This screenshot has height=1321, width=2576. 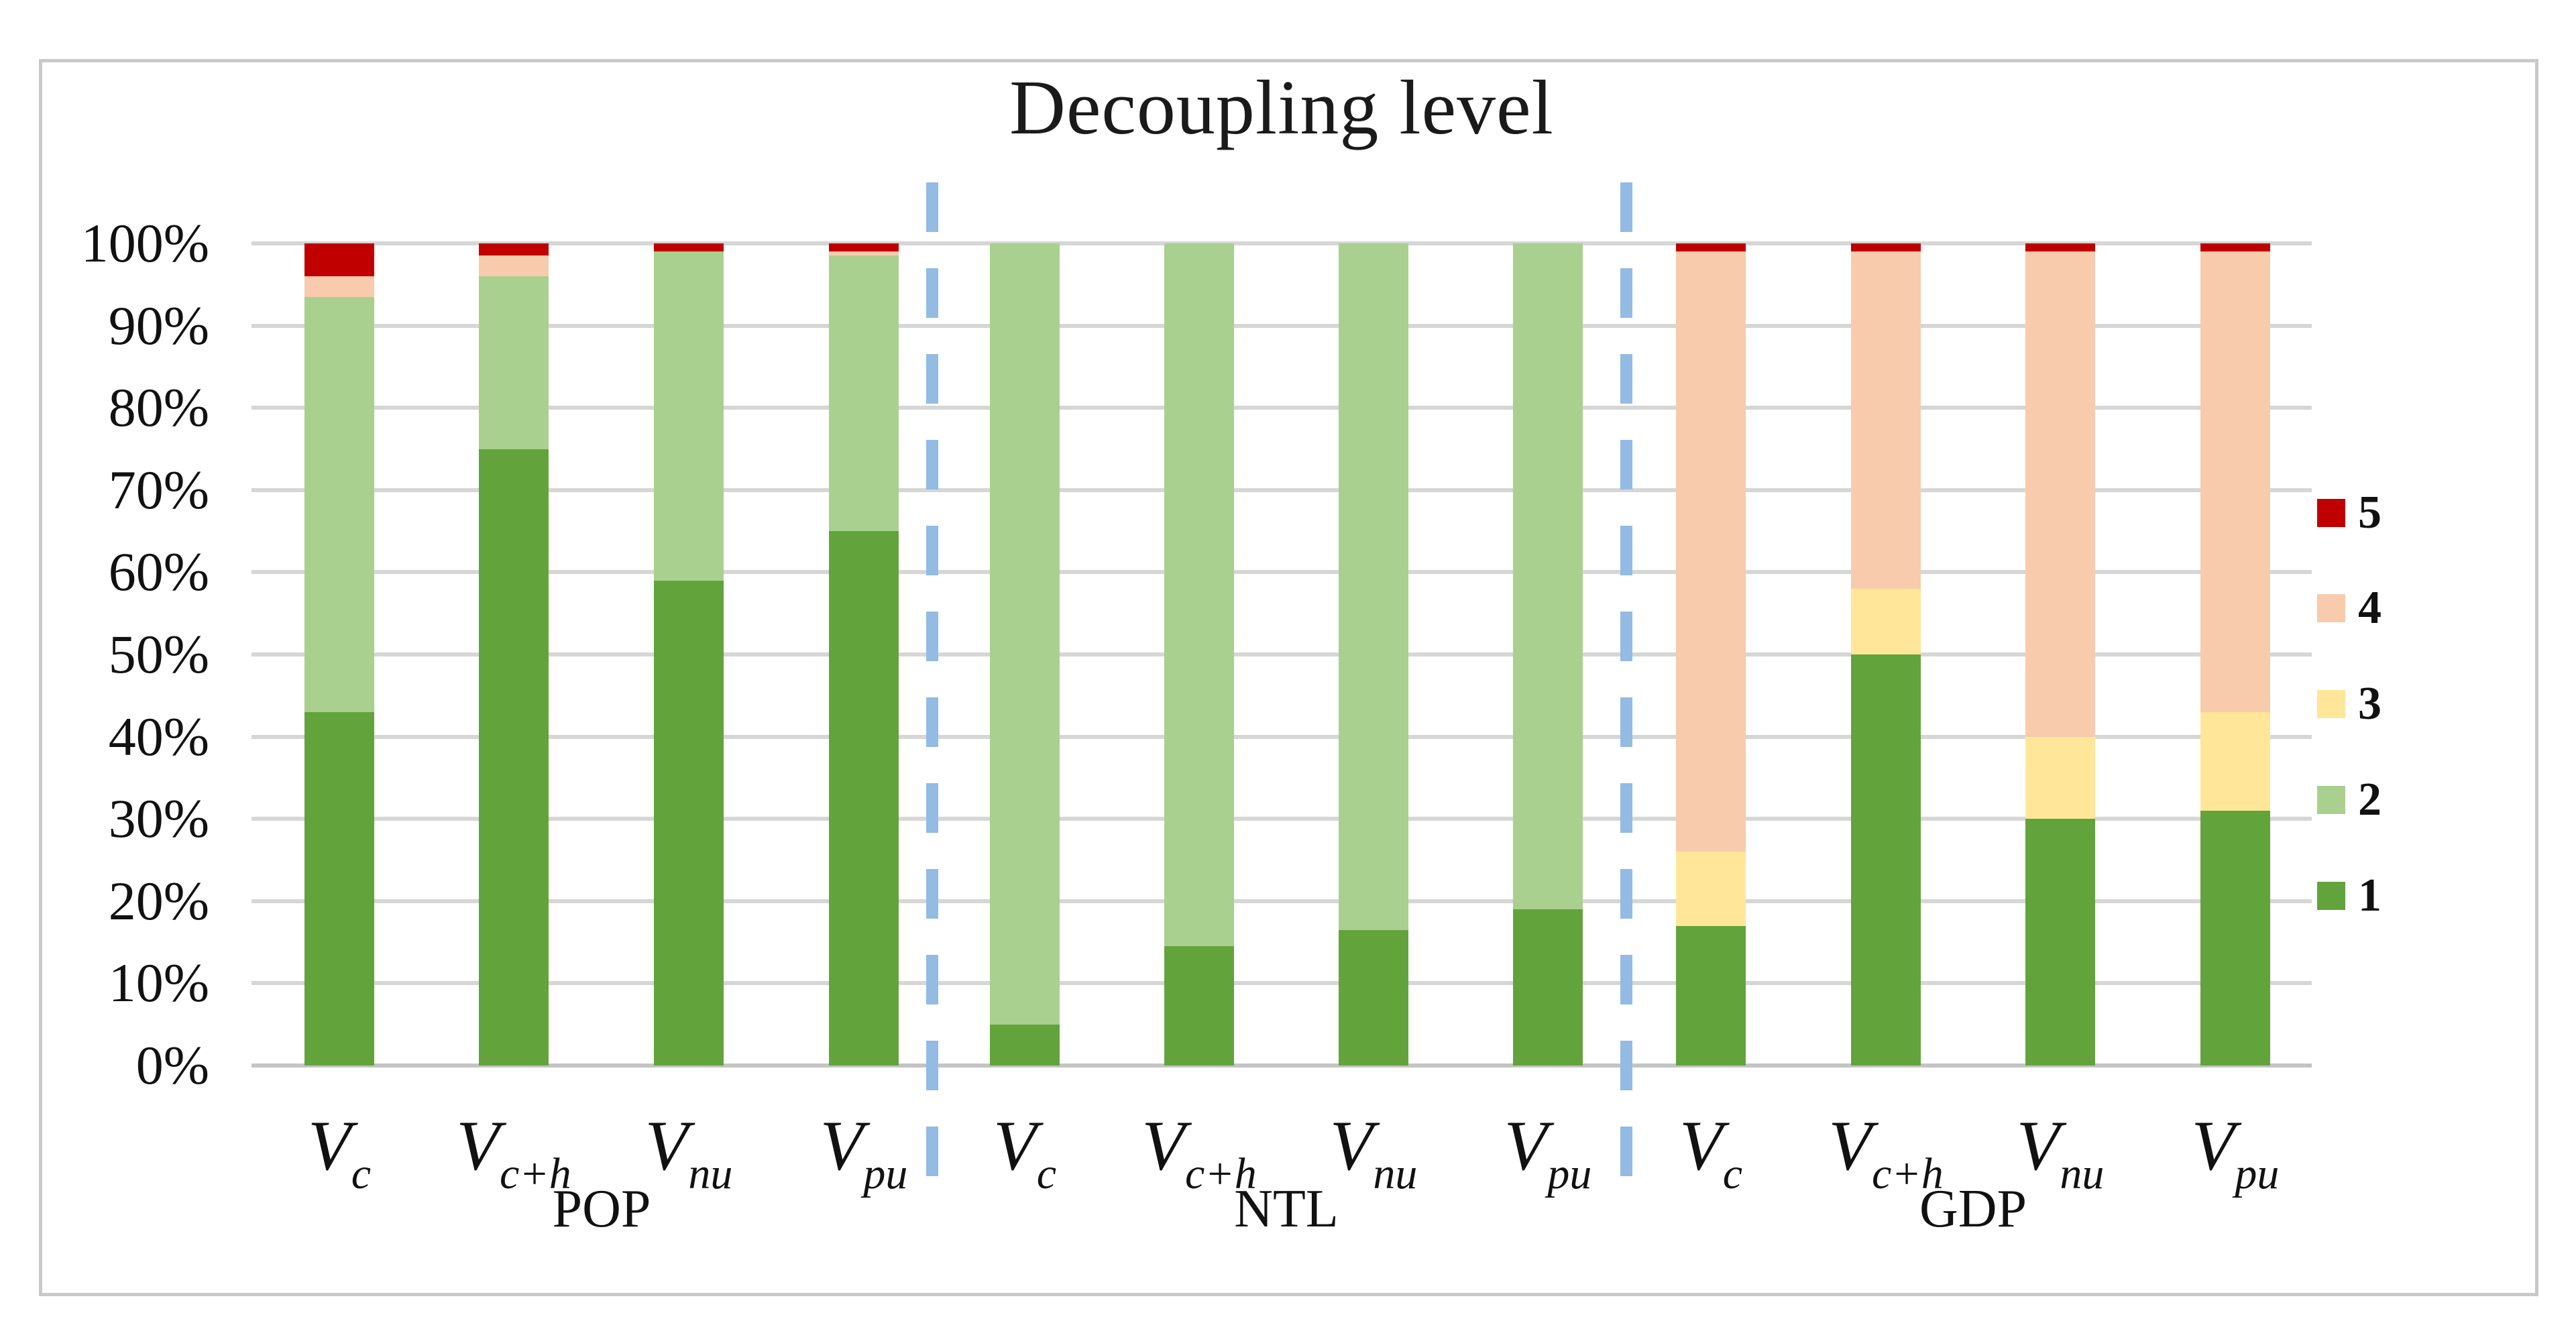 I want to click on bar-pop-pu, so click(x=864, y=655).